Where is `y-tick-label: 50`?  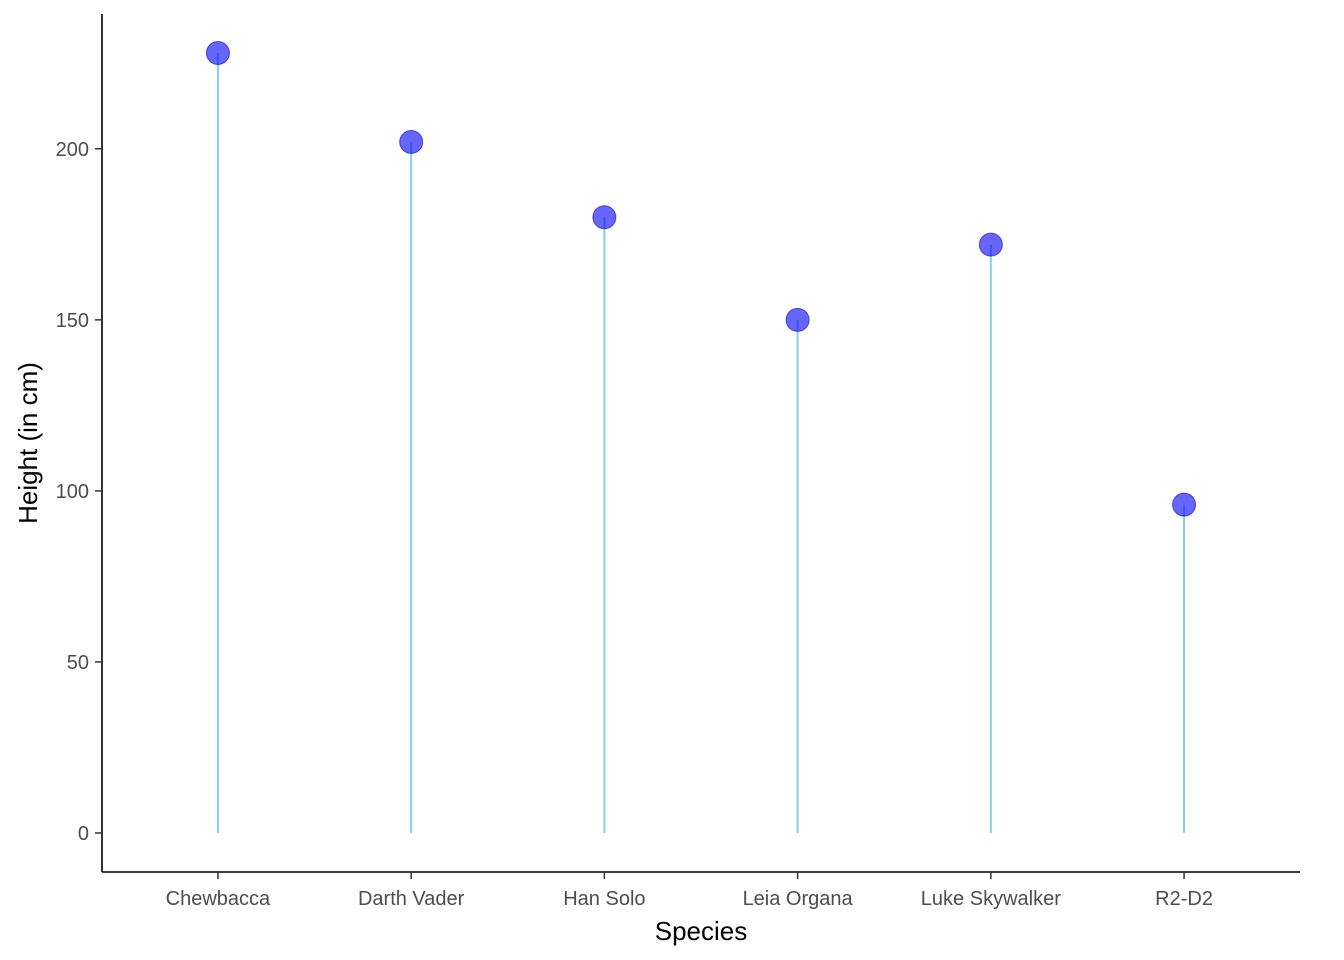 y-tick-label: 50 is located at coordinates (78, 663).